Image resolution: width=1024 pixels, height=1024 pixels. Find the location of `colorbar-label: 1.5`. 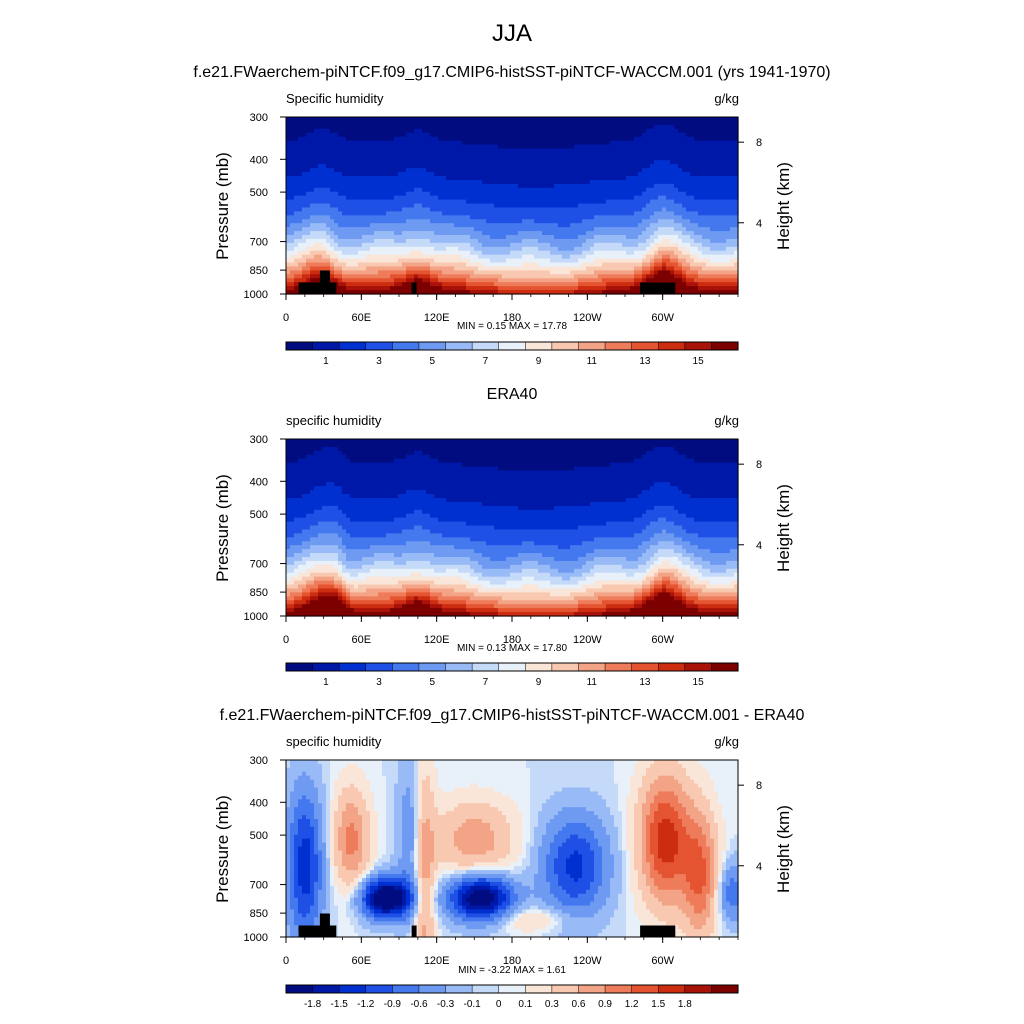

colorbar-label: 1.5 is located at coordinates (658, 1004).